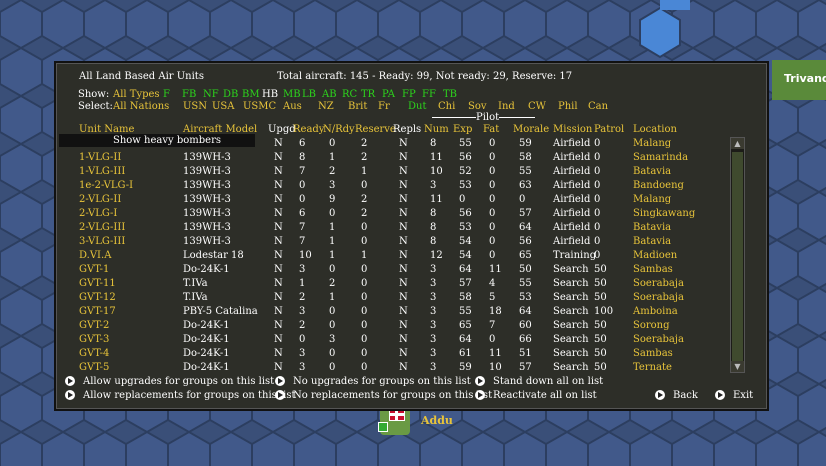 This screenshot has height=466, width=826. What do you see at coordinates (223, 106) in the screenshot?
I see `nation-usa: USA` at bounding box center [223, 106].